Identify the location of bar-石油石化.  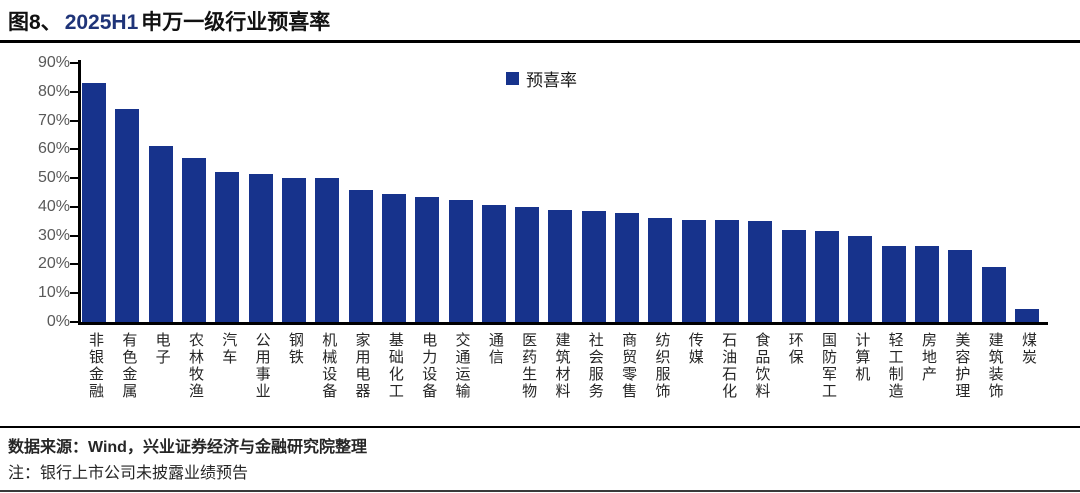
(727, 271).